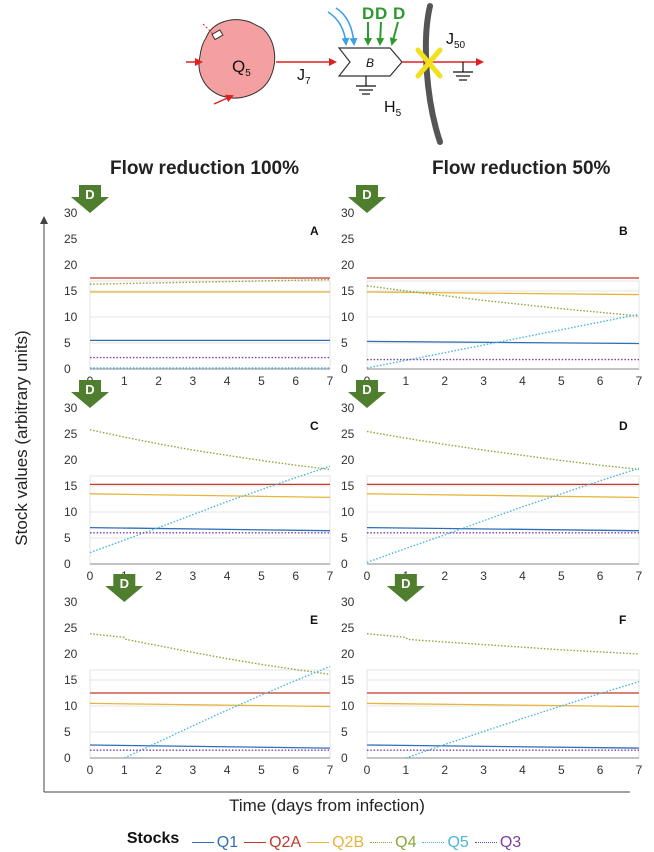  I want to click on d-arrows: D D D, so click(383, 25).